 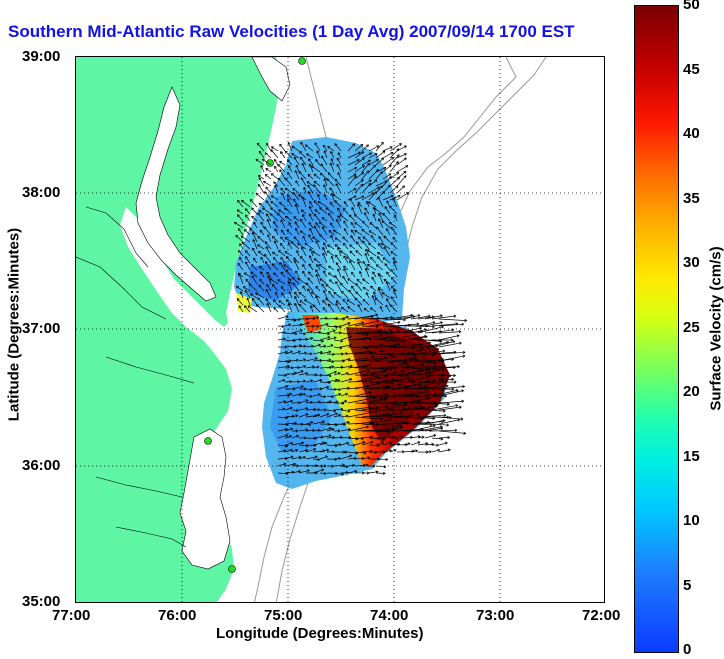 What do you see at coordinates (474, 162) in the screenshot?
I see `bathymetry-contour` at bounding box center [474, 162].